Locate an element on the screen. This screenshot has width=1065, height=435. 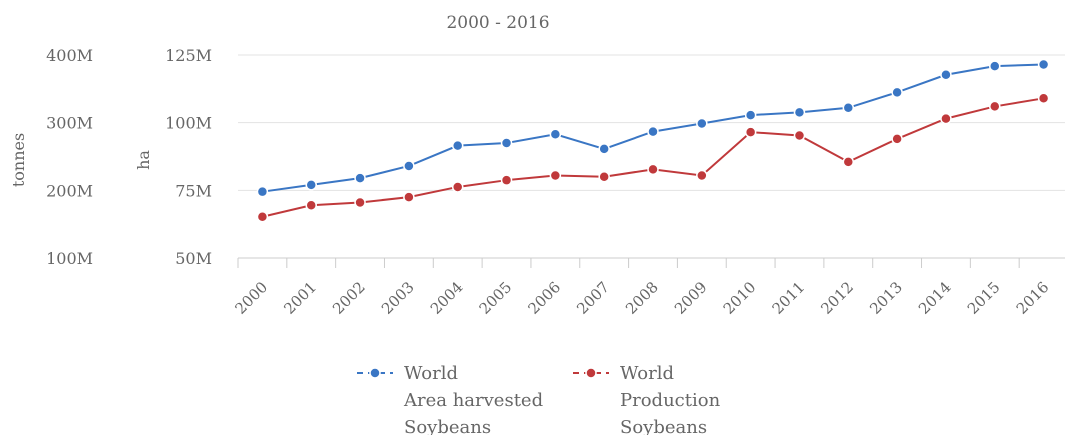
left-axis-label: tonnes is located at coordinates (18, 160).